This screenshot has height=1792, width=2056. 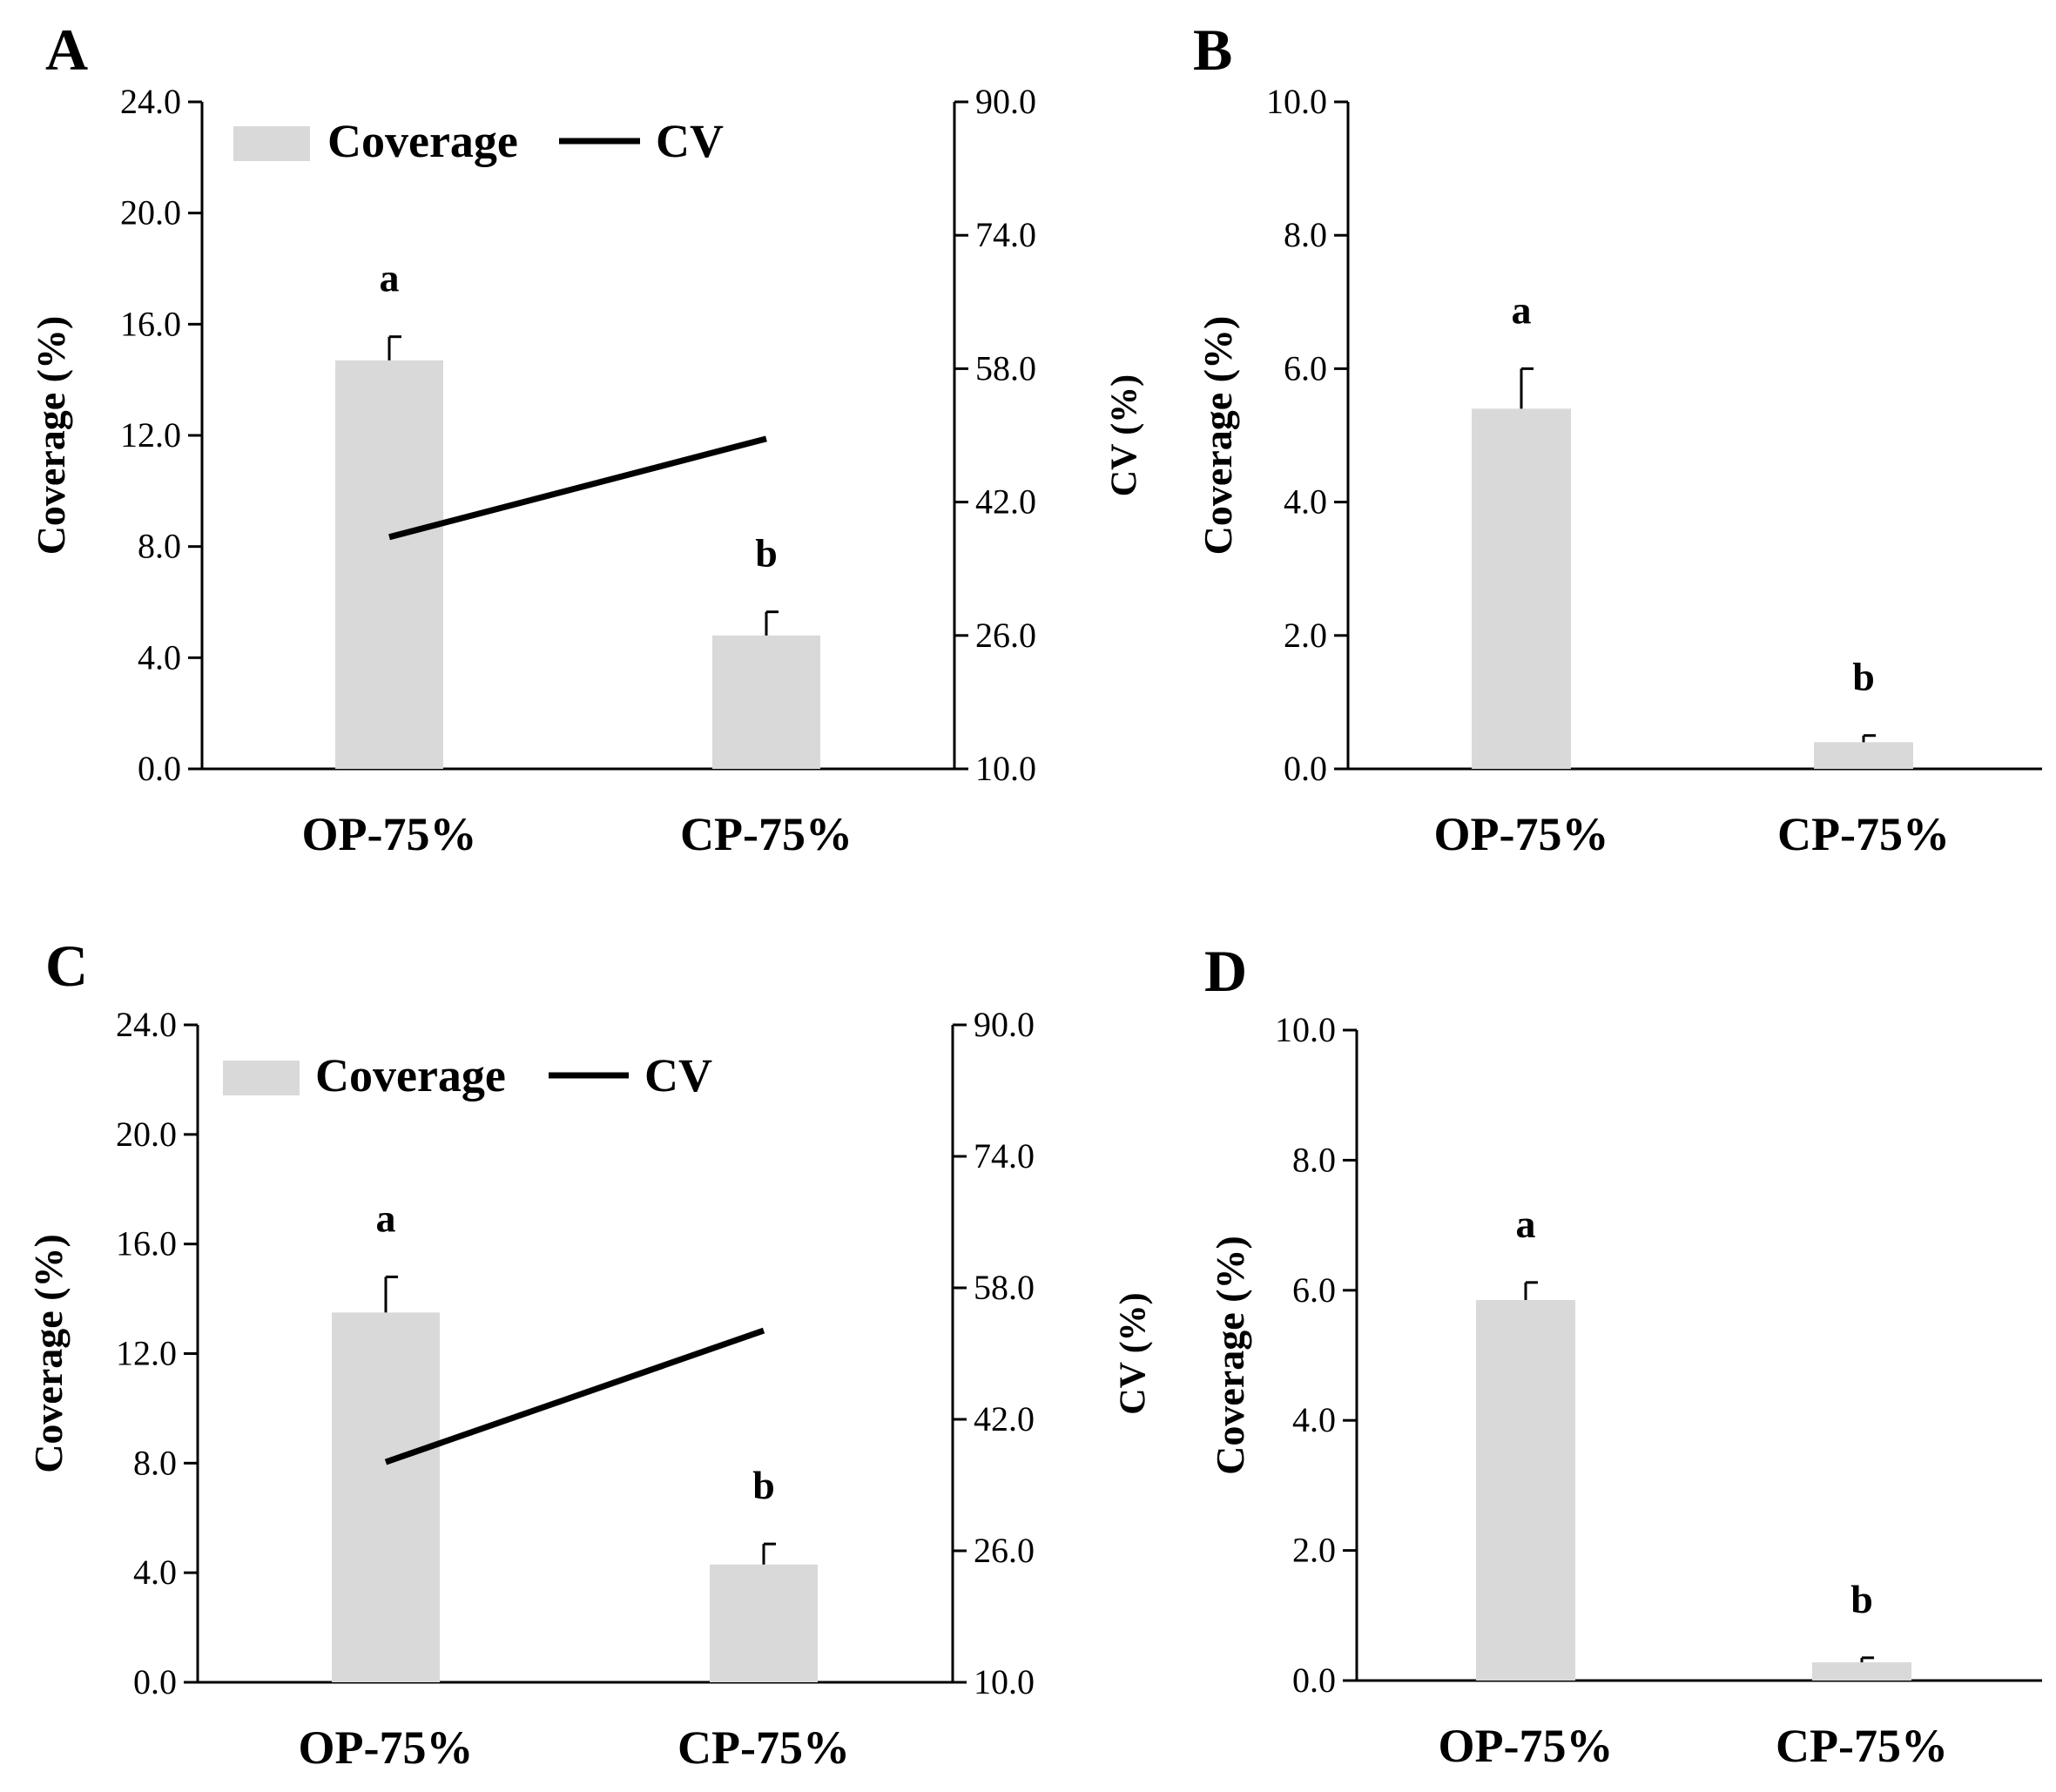 What do you see at coordinates (66, 966) in the screenshot?
I see `panel-label: C` at bounding box center [66, 966].